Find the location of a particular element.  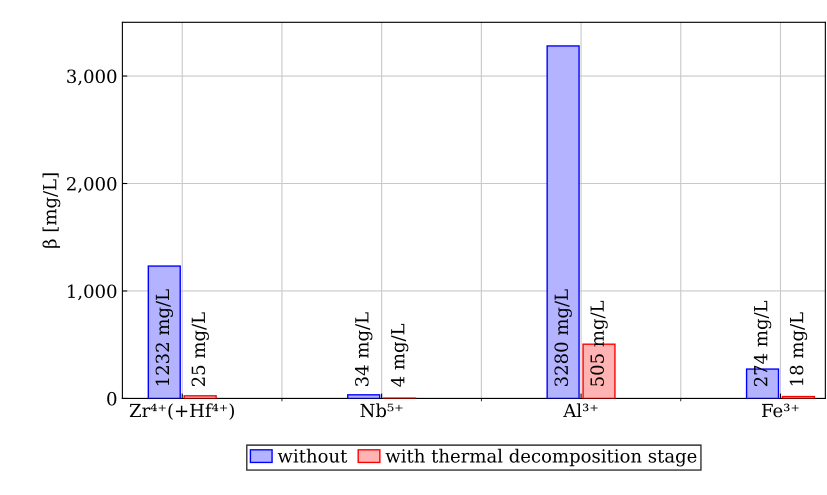

x-tick-label: Fe³⁺ is located at coordinates (780, 411).